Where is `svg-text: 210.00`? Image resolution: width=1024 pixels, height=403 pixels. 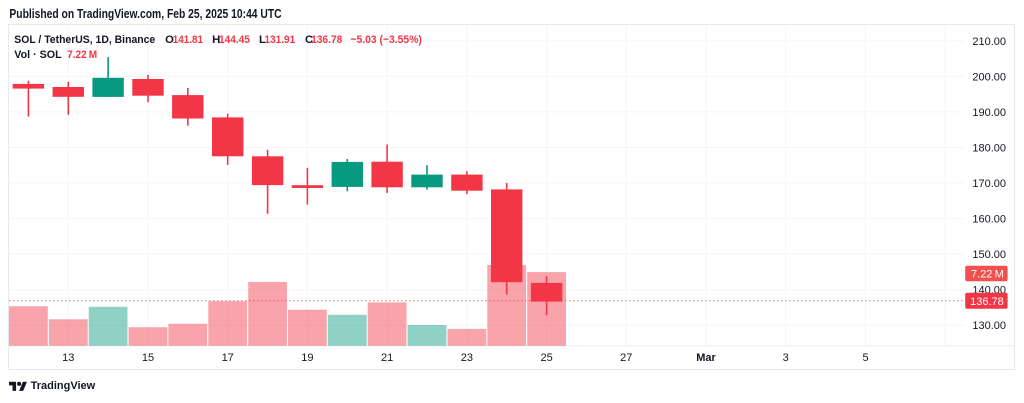
svg-text: 210.00 is located at coordinates (989, 42).